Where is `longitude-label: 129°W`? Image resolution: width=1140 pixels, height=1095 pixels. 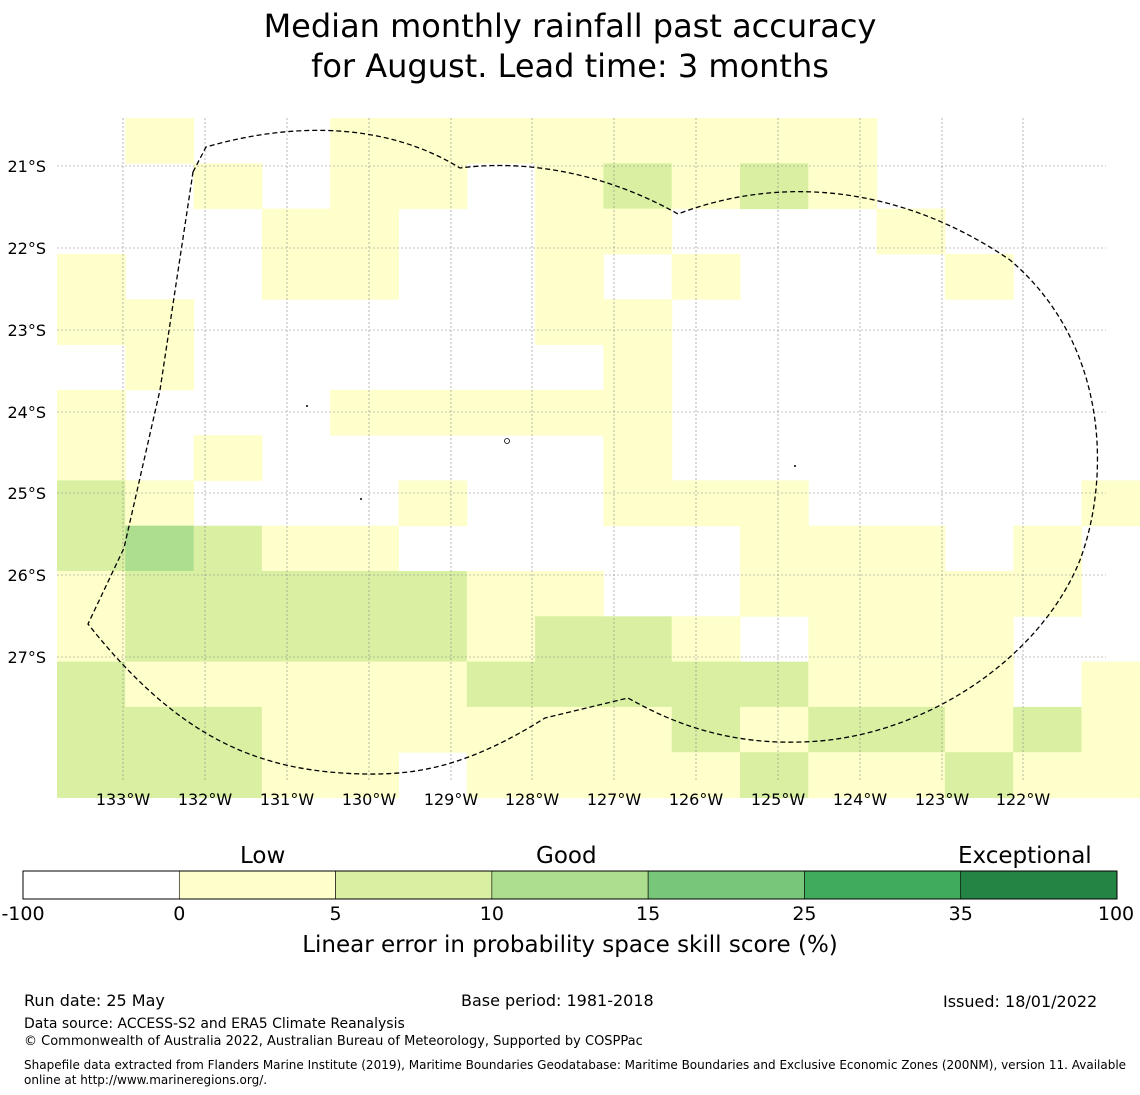
longitude-label: 129°W is located at coordinates (451, 799).